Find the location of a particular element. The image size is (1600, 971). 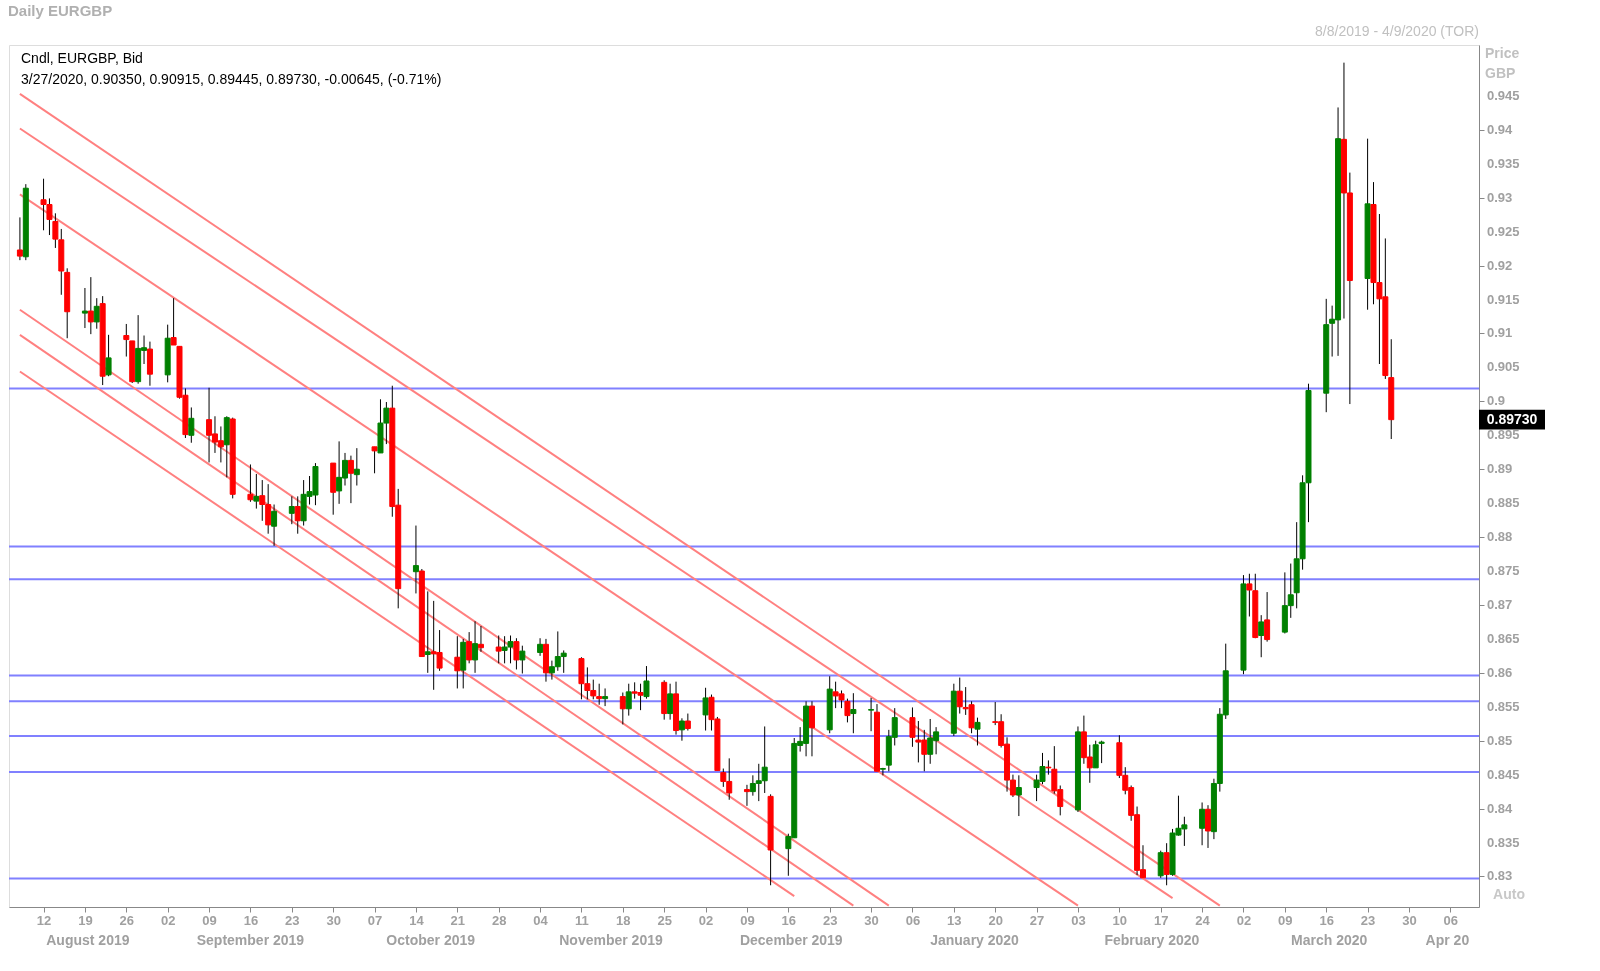

x-tick-label: 17 is located at coordinates (1161, 920).